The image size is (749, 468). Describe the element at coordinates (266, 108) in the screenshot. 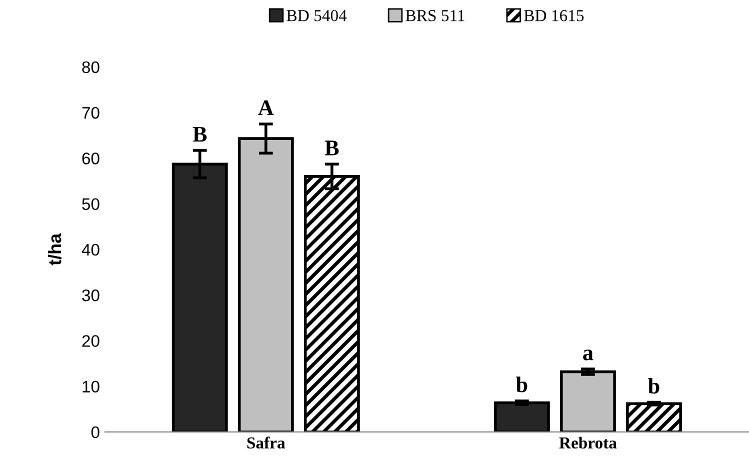

I see `annotation: A` at that location.